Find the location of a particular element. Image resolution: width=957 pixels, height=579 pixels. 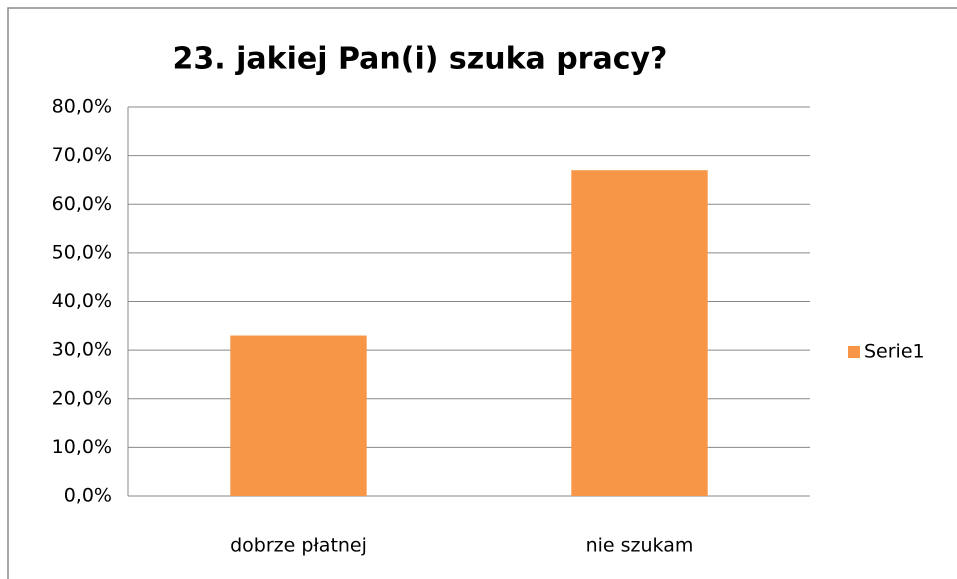

legend-label: Serie1 is located at coordinates (894, 352).